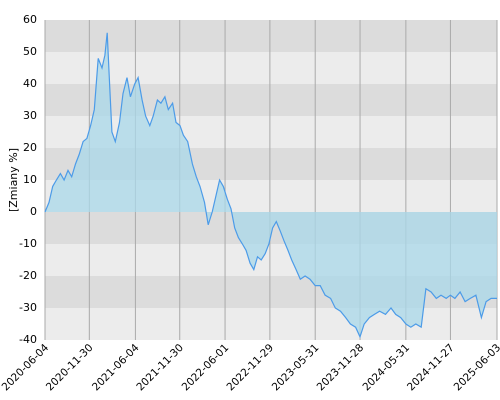  Describe the element at coordinates (431, 368) in the screenshot. I see `x-tick-label: 2024-11-27` at that location.